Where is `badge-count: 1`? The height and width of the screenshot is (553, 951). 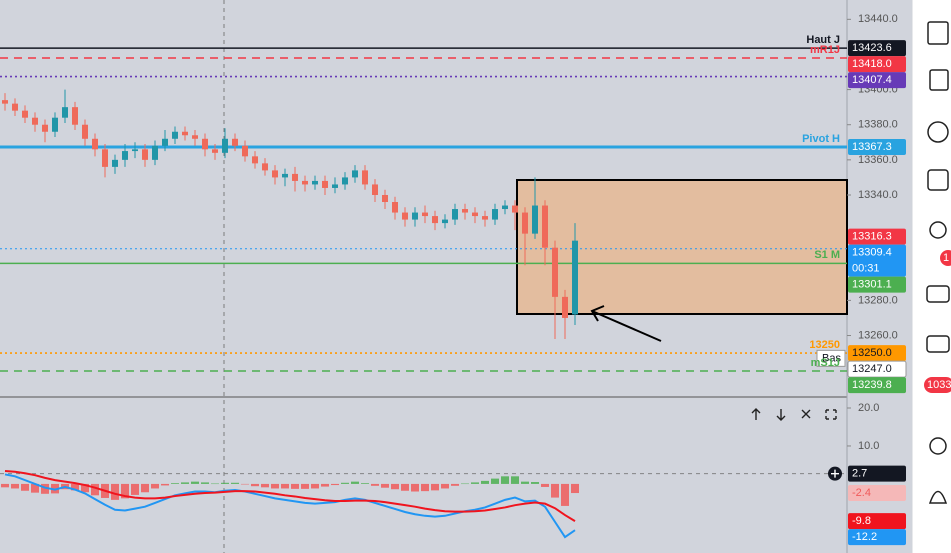
badge-count: 1 is located at coordinates (946, 258).